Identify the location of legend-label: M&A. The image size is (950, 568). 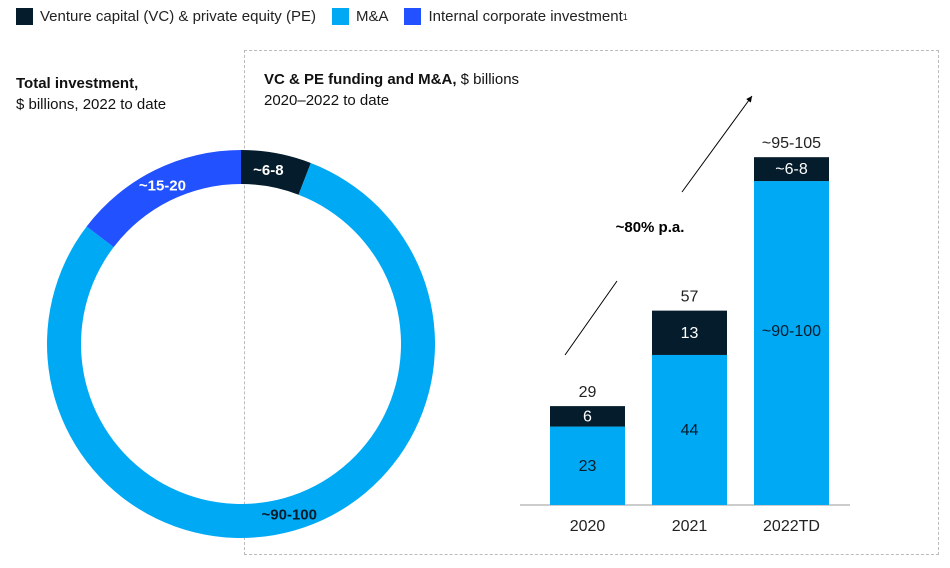
(372, 16).